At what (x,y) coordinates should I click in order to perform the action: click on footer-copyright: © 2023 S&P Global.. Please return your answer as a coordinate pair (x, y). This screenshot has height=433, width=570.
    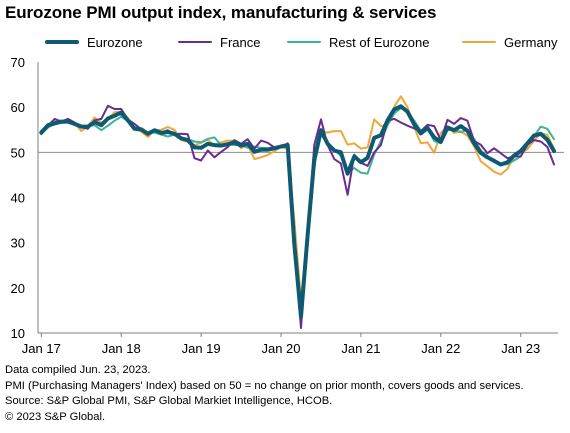
    Looking at the image, I should click on (55, 416).